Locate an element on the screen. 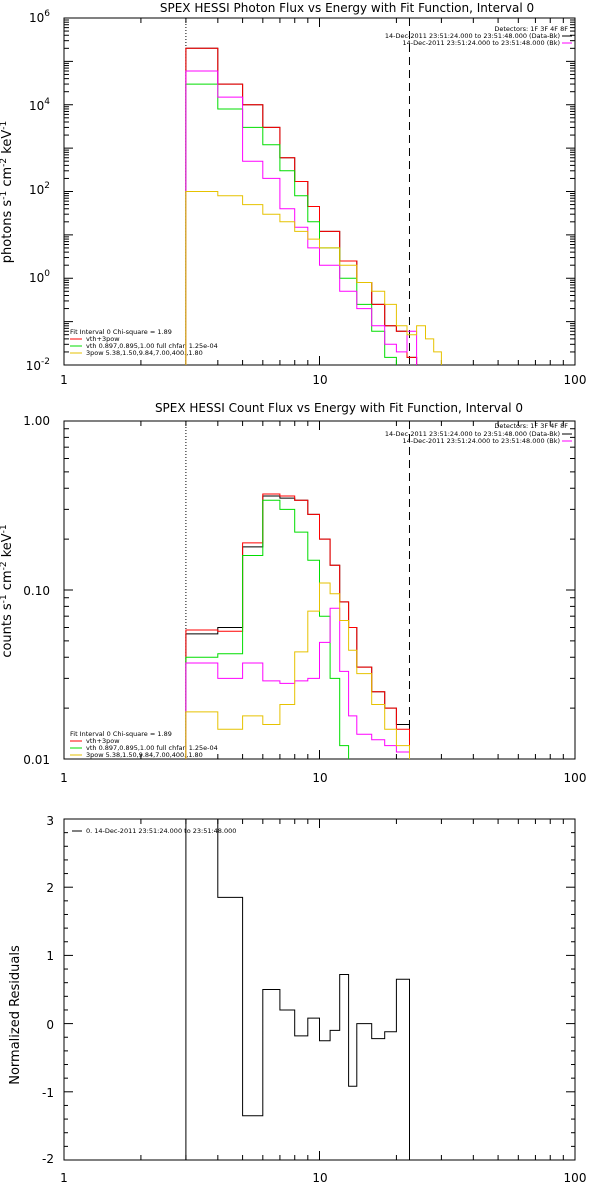  count-fit-entry: 3pow 5.38,1.50,9.84,7.00,400.,1.80 is located at coordinates (144, 755).